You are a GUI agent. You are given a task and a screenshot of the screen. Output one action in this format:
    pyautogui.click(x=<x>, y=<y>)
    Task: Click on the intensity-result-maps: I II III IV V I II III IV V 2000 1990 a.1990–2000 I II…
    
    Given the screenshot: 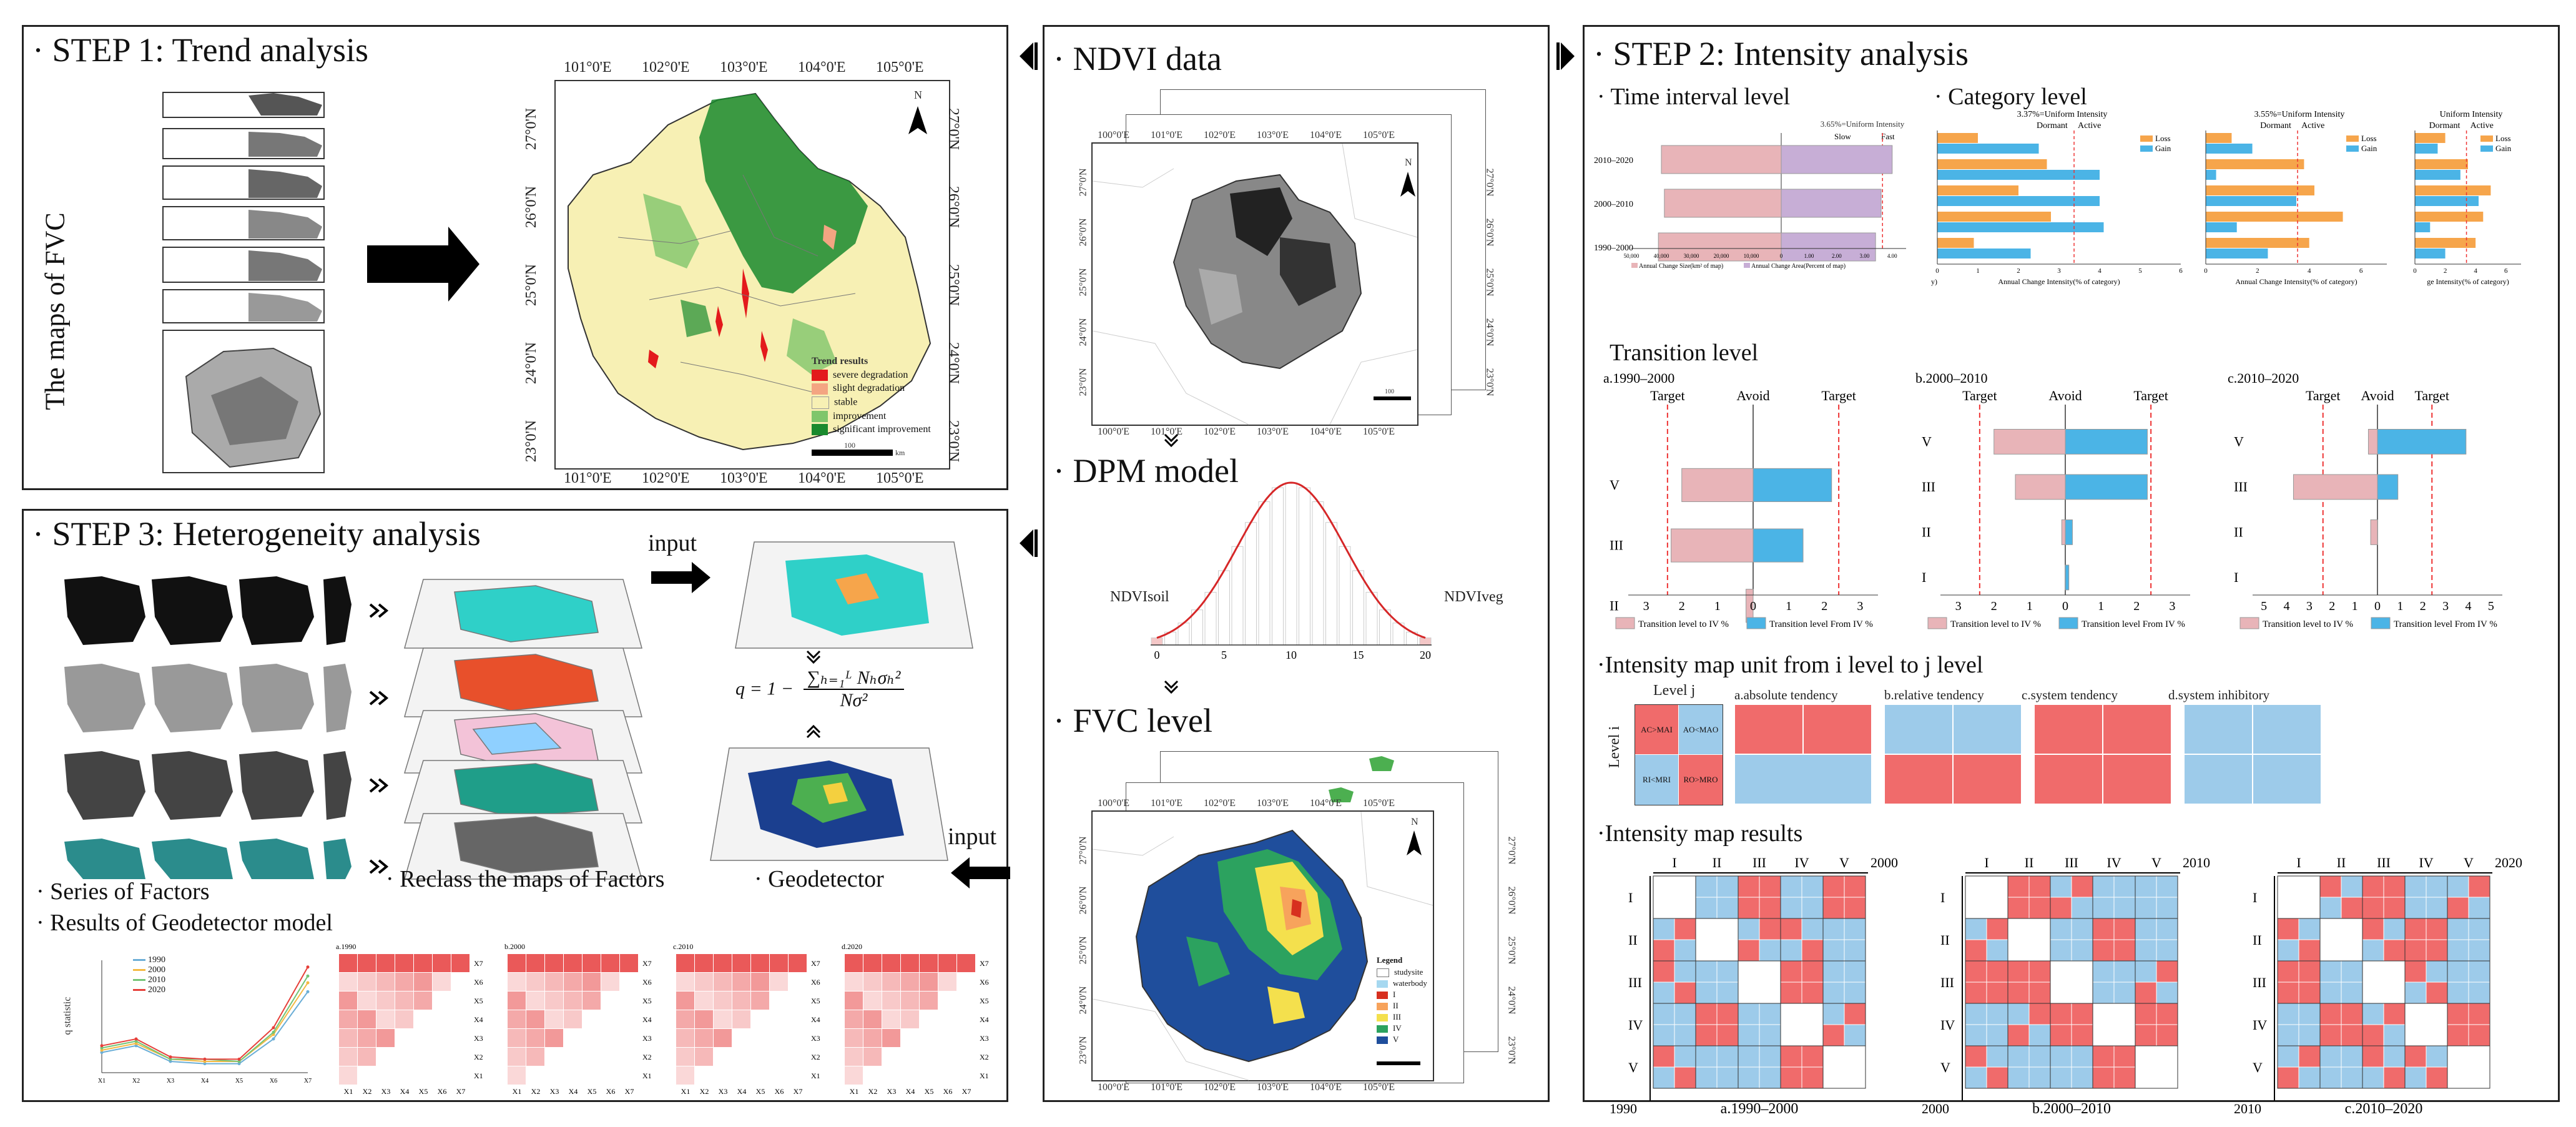 What is the action you would take?
    pyautogui.click(x=2072, y=978)
    